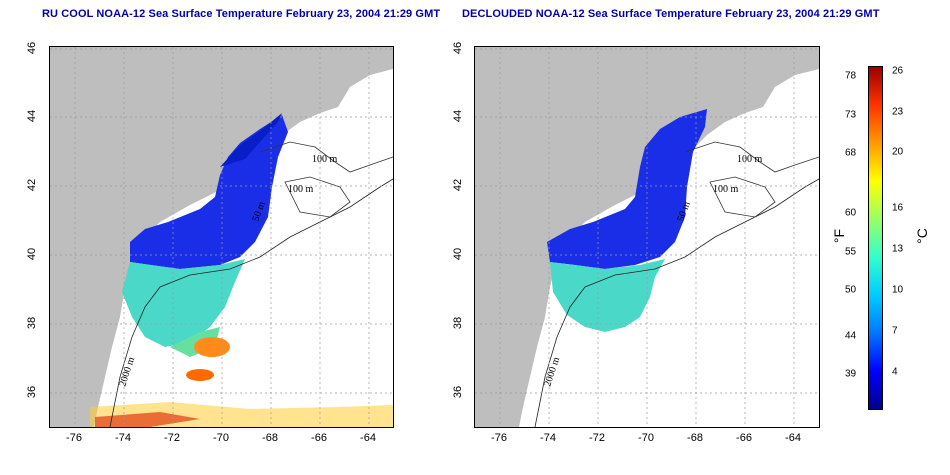 The height and width of the screenshot is (475, 950). Describe the element at coordinates (627, 189) in the screenshot. I see `cold-water-right` at that location.